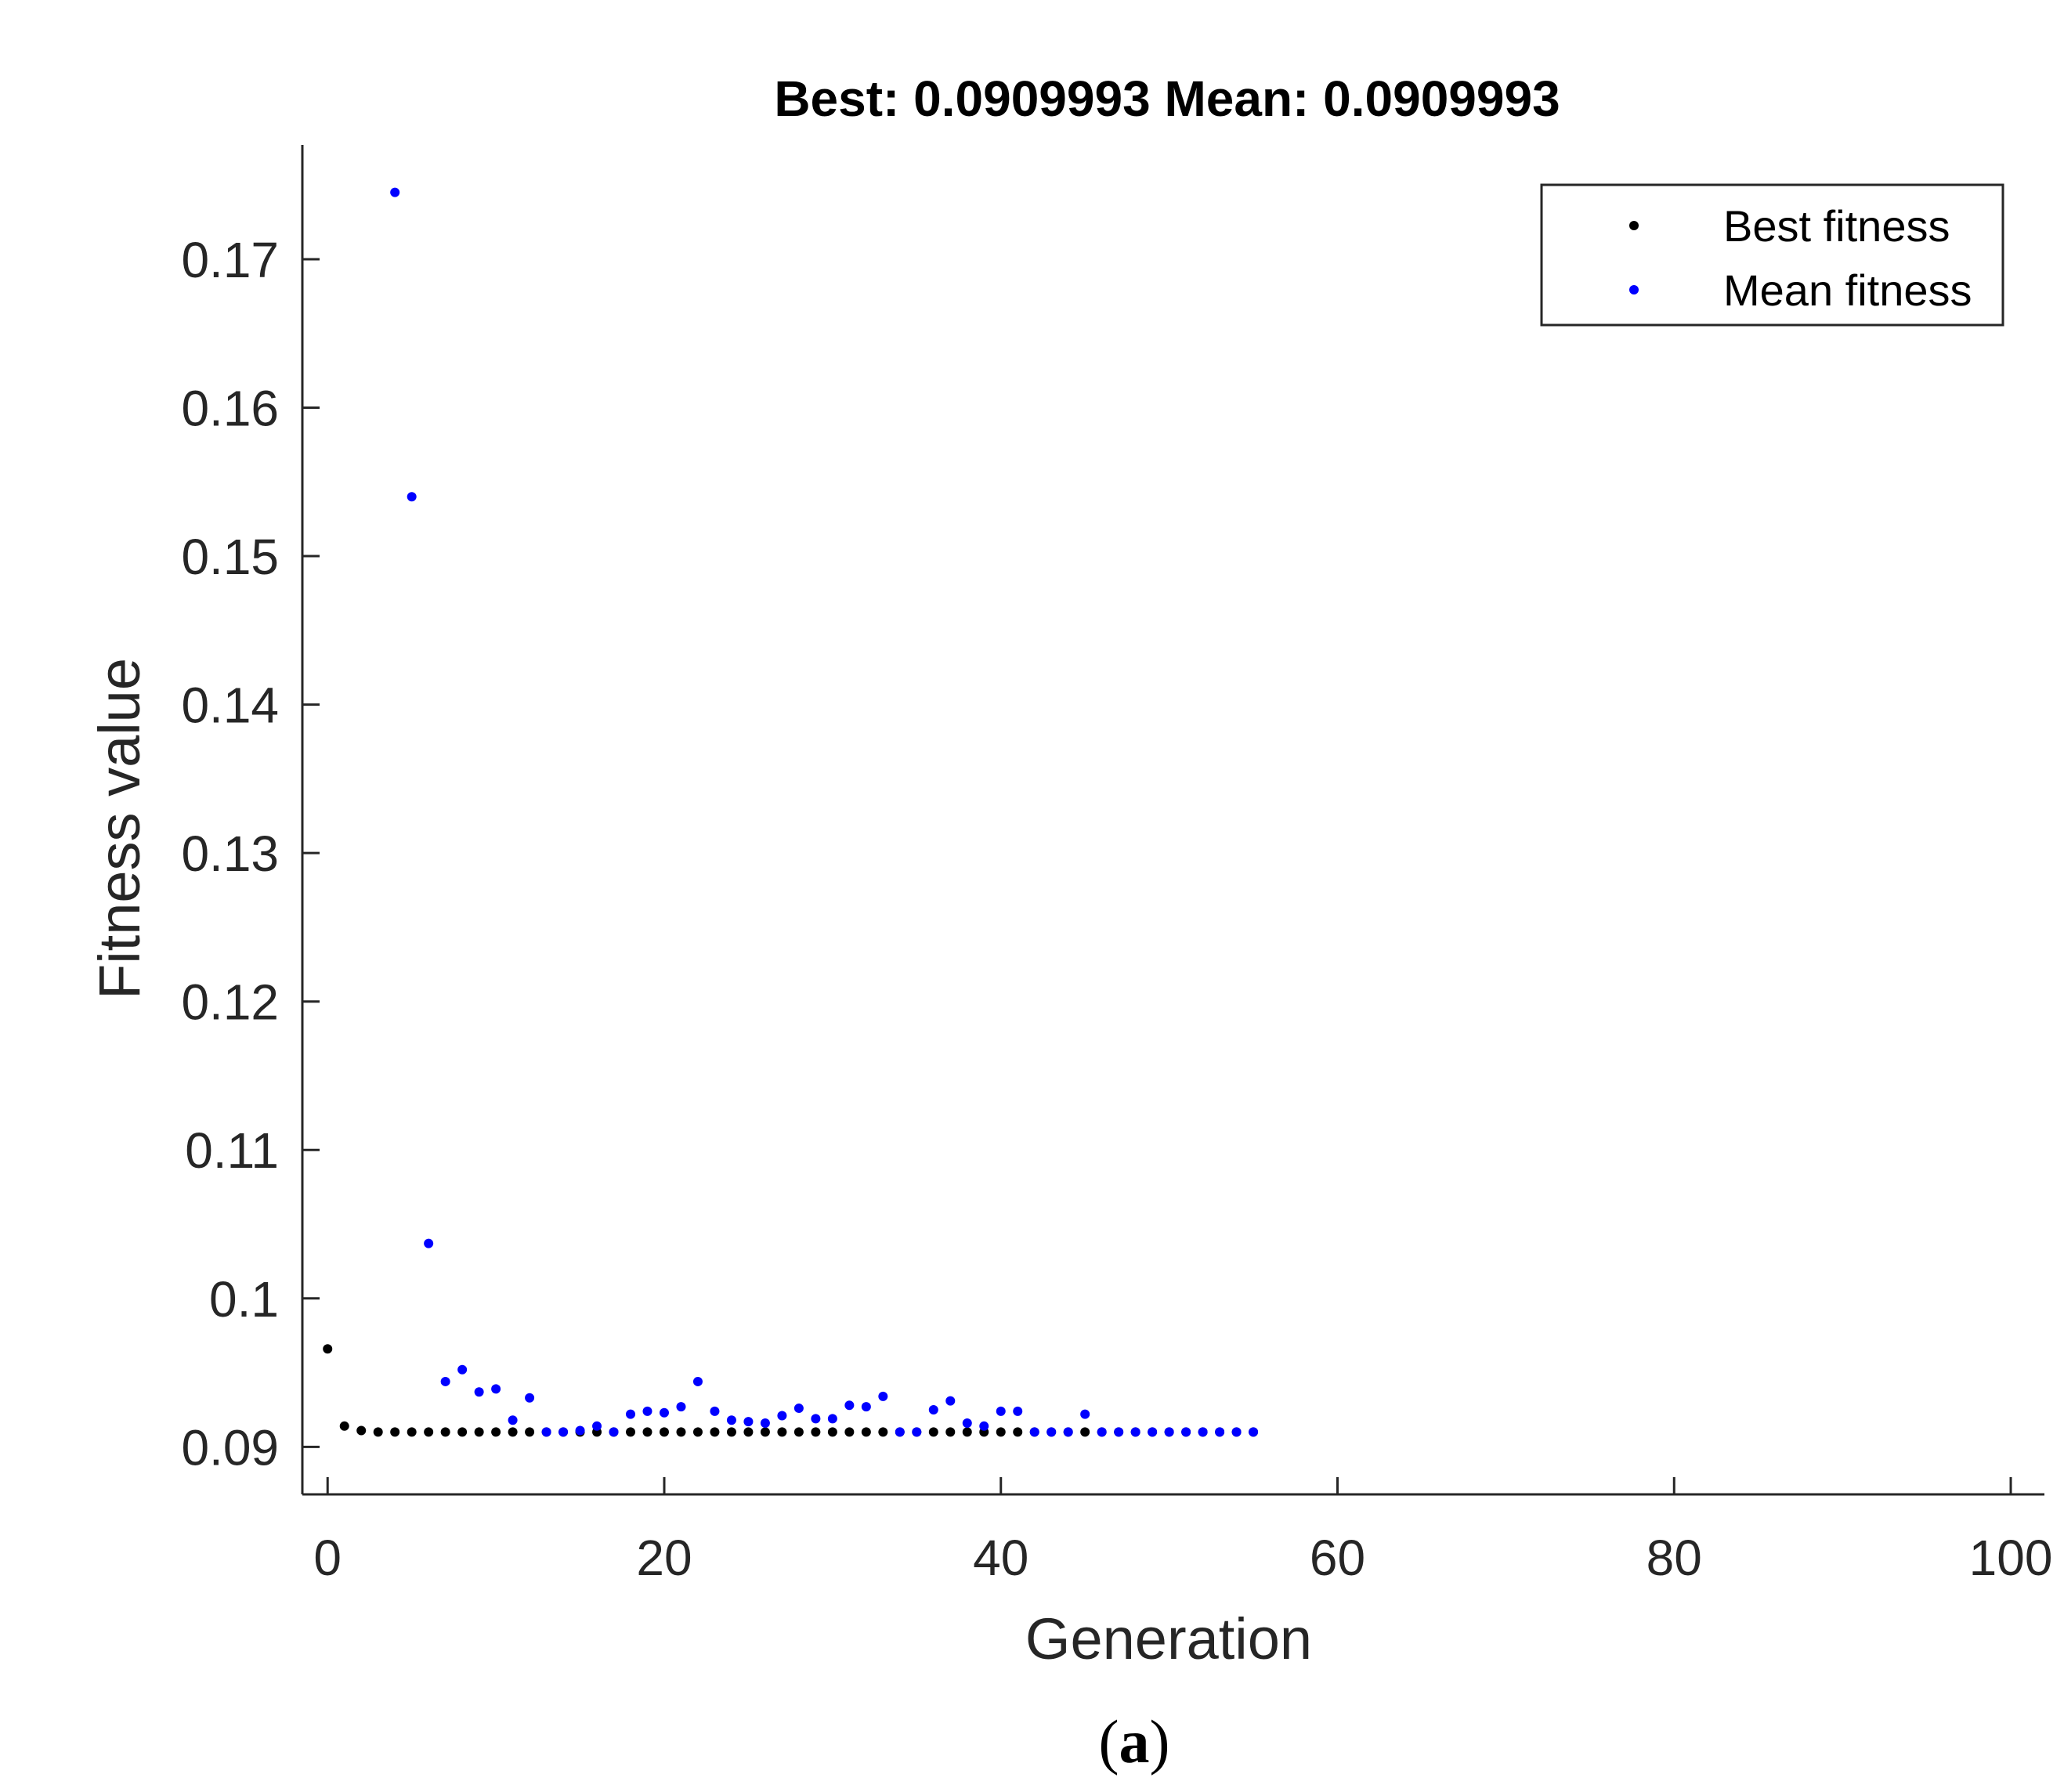 Image resolution: width=2064 pixels, height=1792 pixels. I want to click on x-tick-label: 100, so click(2011, 1558).